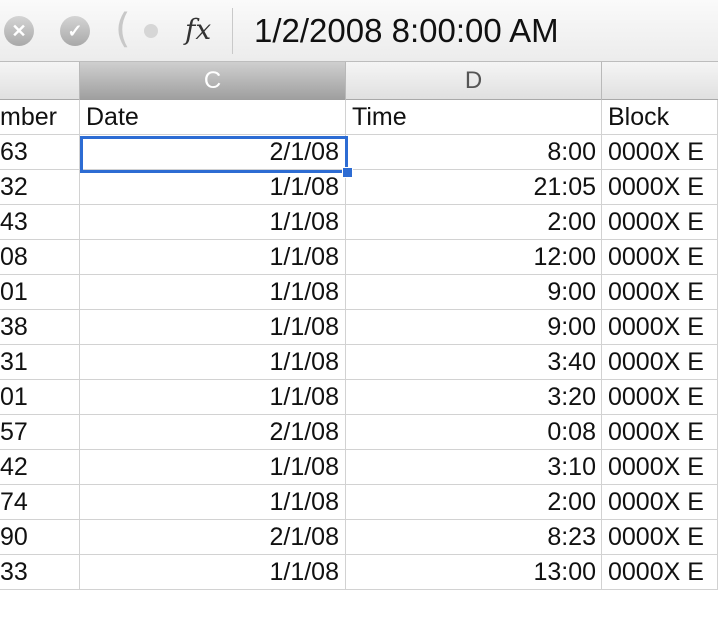 Image resolution: width=718 pixels, height=626 pixels. I want to click on column-header-e, so click(660, 81).